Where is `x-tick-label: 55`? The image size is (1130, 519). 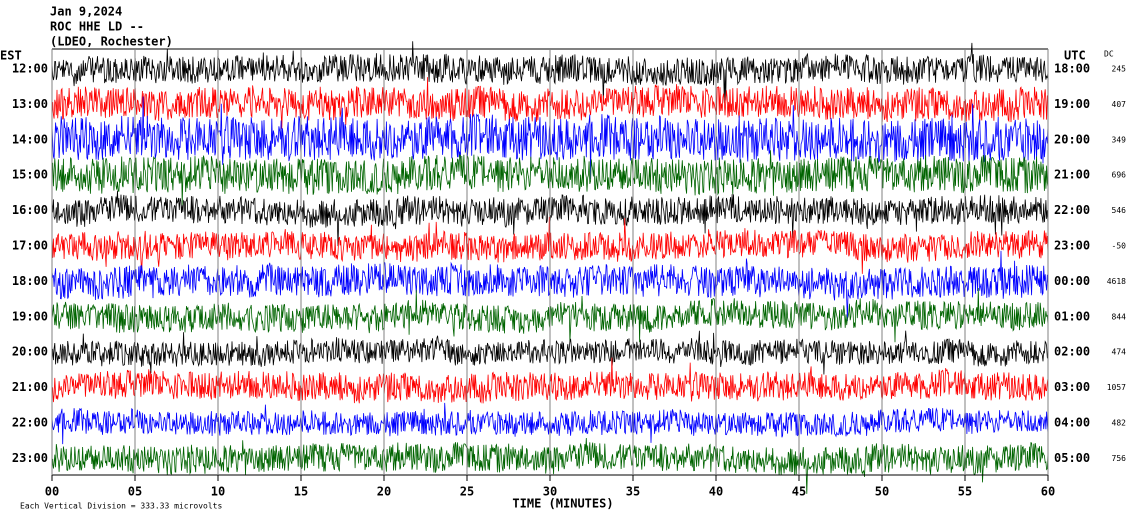
x-tick-label: 55 is located at coordinates (965, 492).